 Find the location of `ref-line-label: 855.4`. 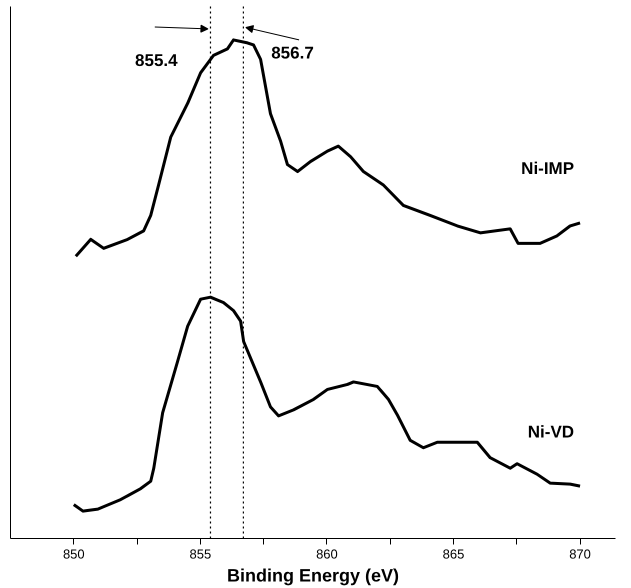

ref-line-label: 855.4 is located at coordinates (156, 60).